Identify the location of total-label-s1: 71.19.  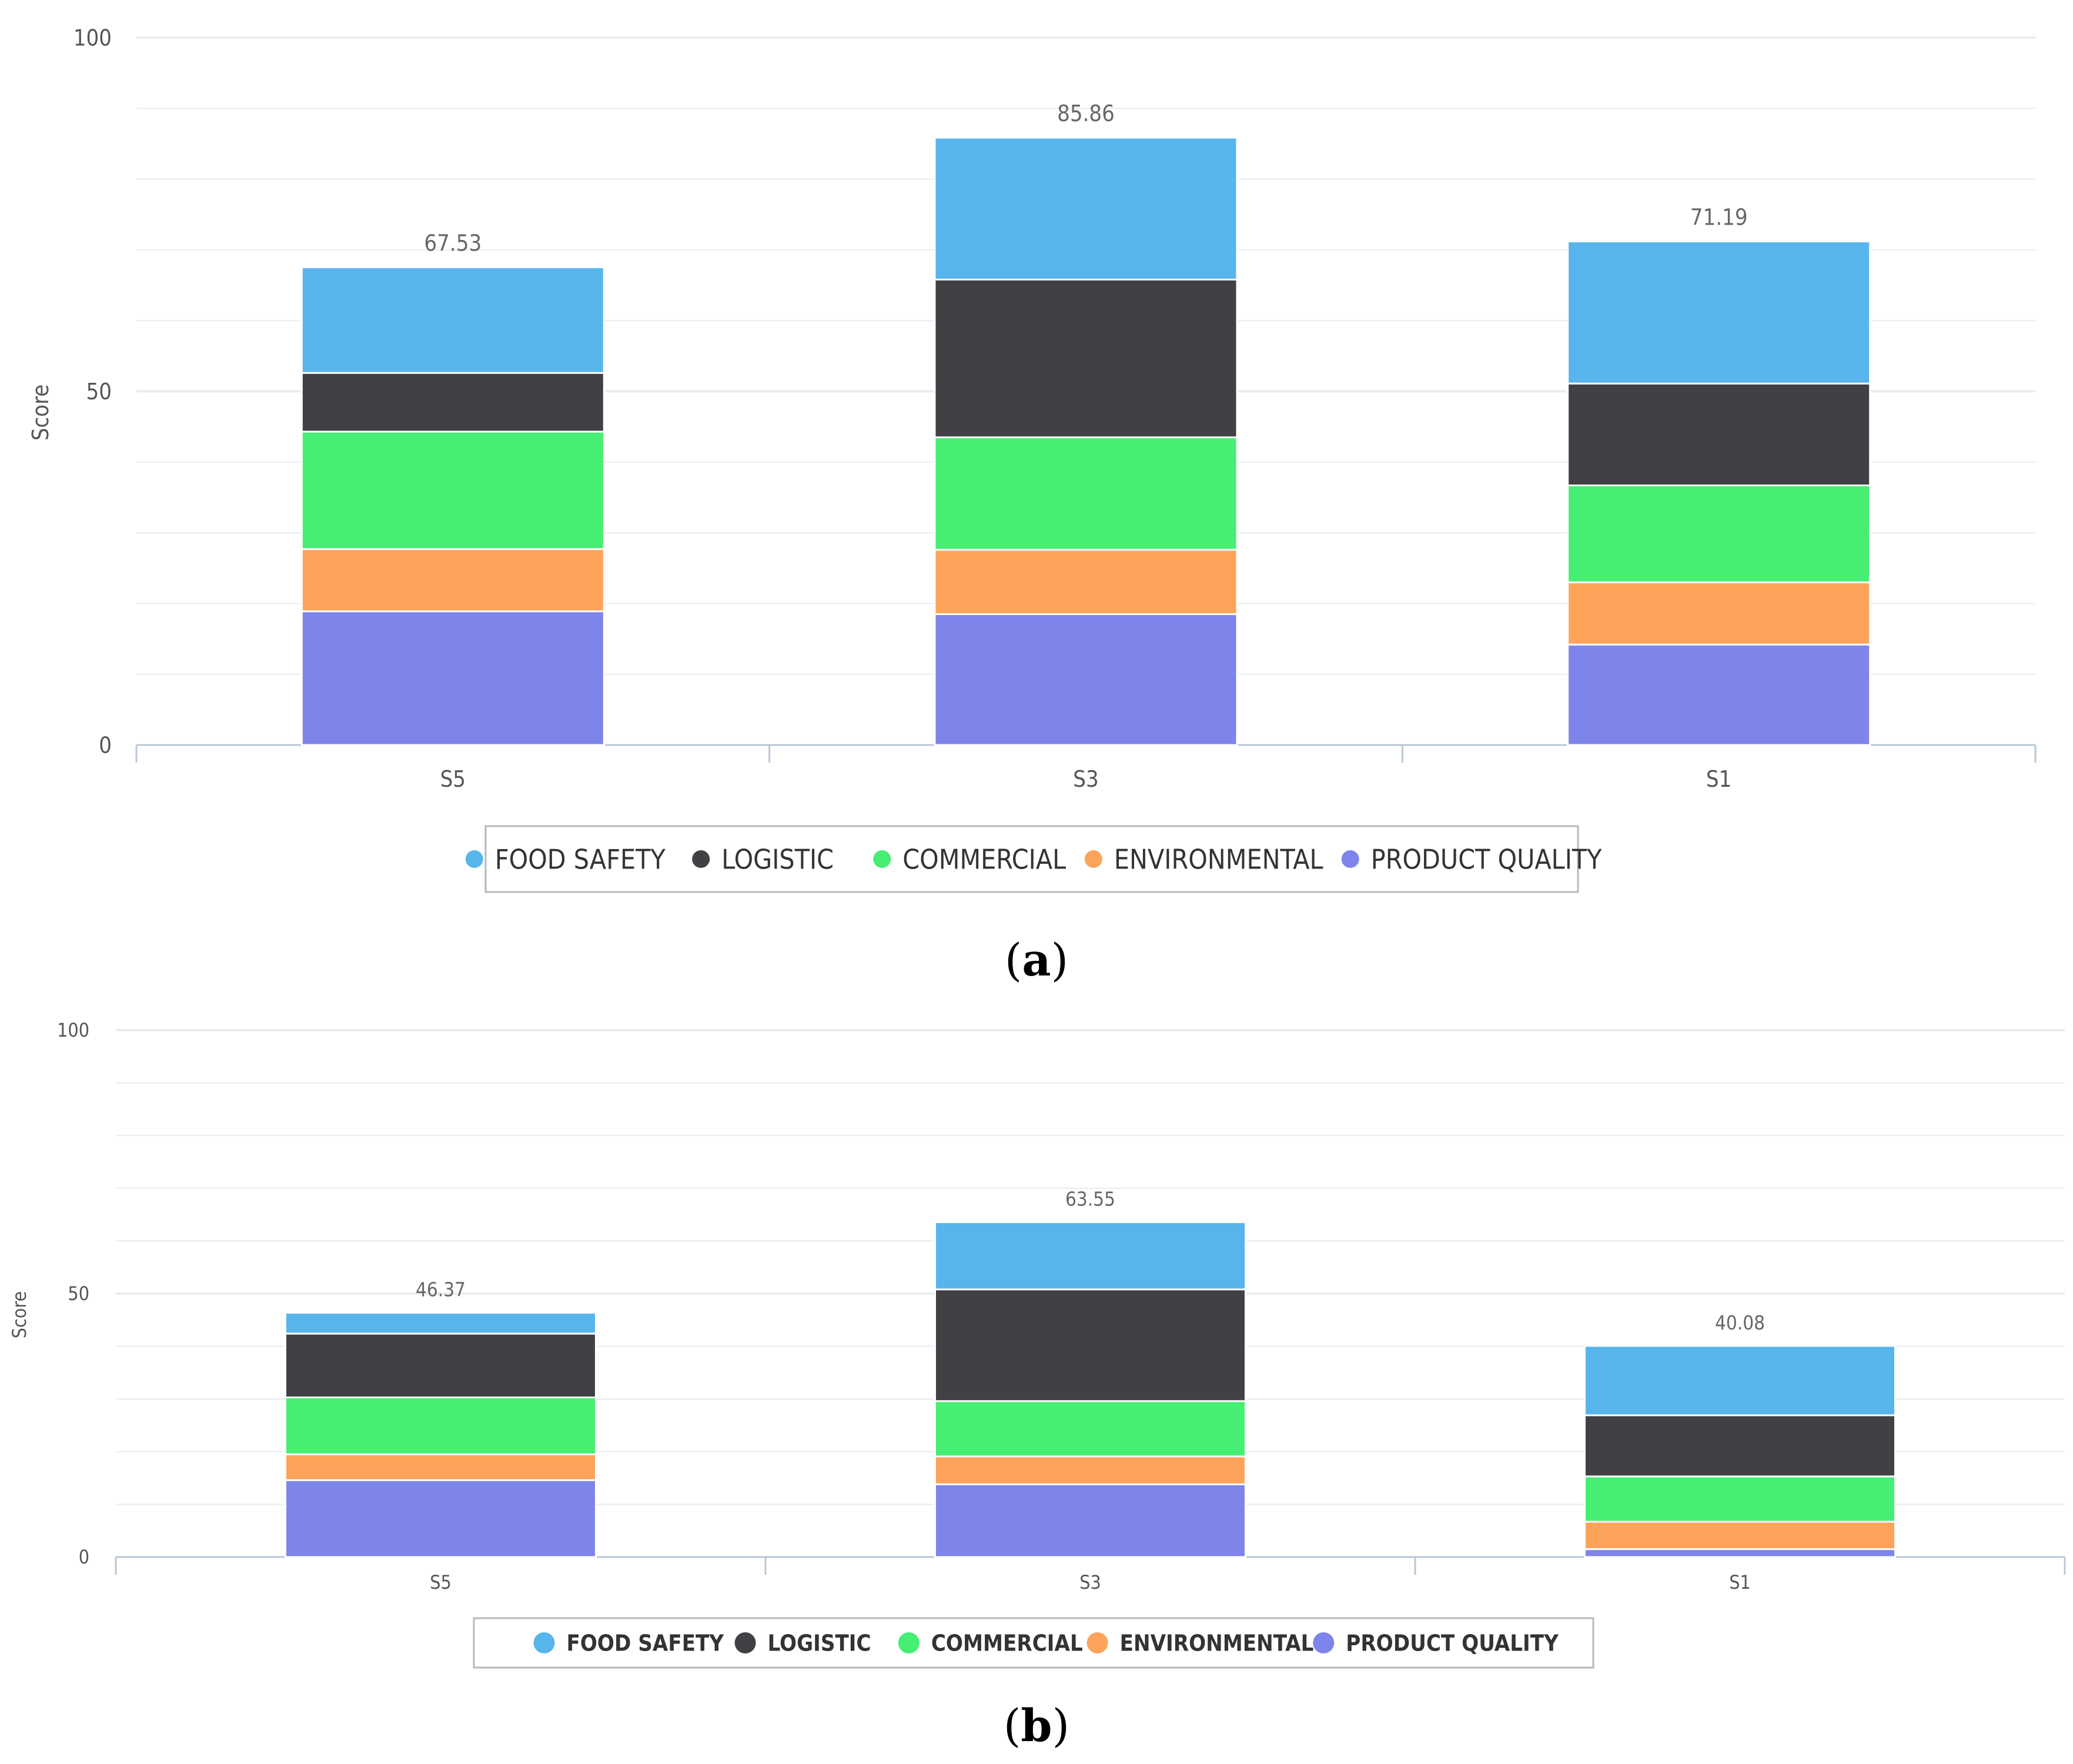
(1719, 217).